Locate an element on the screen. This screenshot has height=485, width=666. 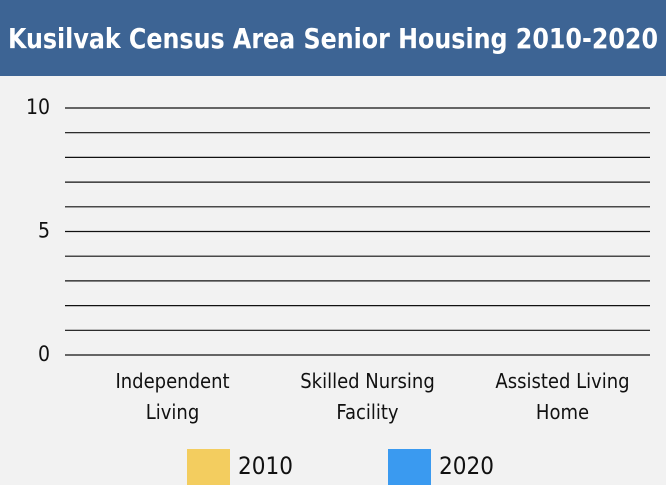
y-tick-label: 5 is located at coordinates (44, 231).